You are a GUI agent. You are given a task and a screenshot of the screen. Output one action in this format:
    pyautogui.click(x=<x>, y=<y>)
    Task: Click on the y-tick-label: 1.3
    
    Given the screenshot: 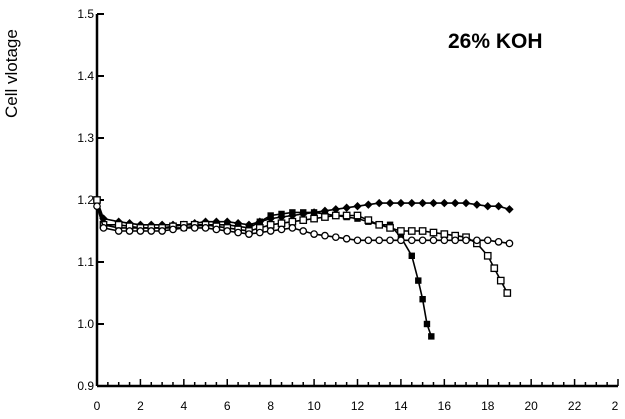 What is the action you would take?
    pyautogui.click(x=85, y=138)
    